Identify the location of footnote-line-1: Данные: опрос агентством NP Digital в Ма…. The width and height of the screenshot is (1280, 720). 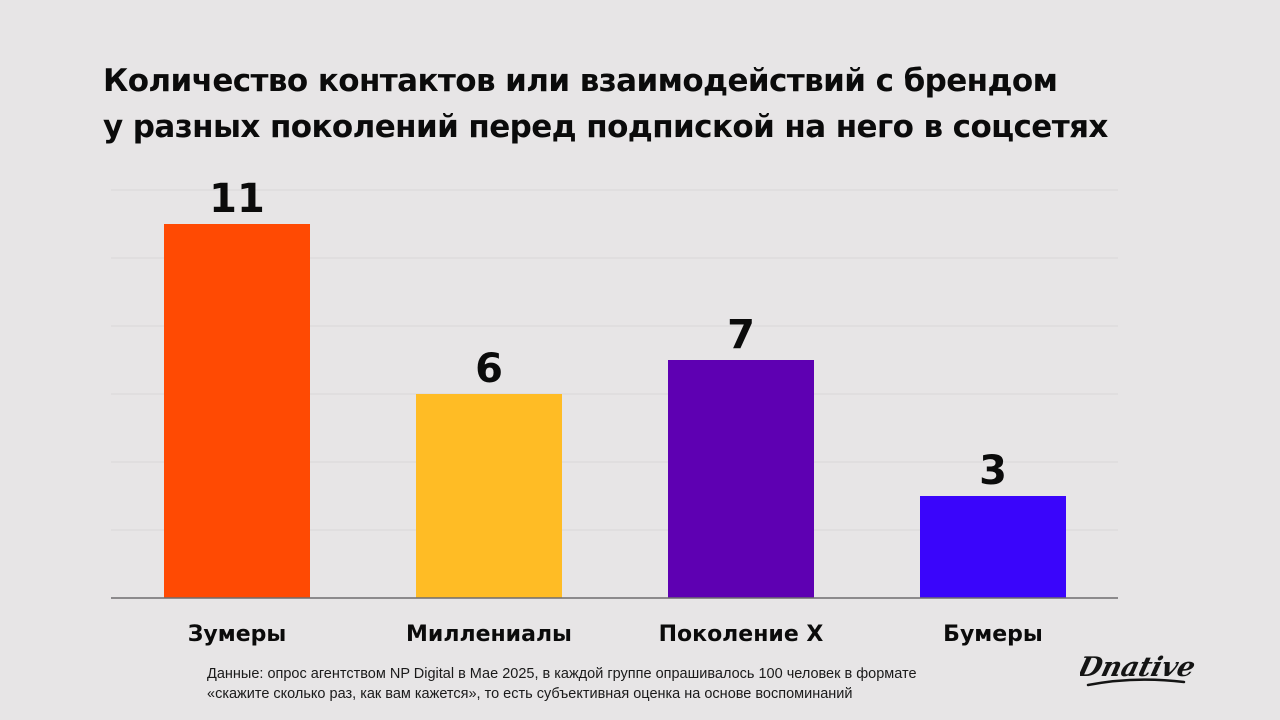
(562, 674).